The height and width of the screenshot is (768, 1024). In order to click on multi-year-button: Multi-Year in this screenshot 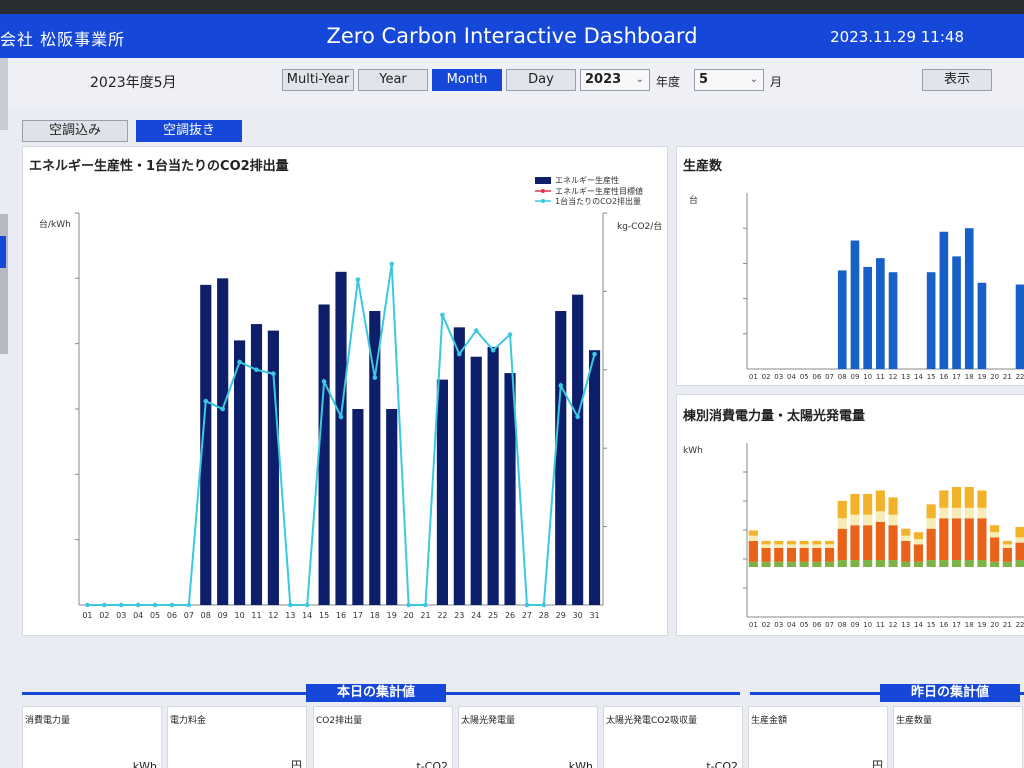, I will do `click(318, 80)`.